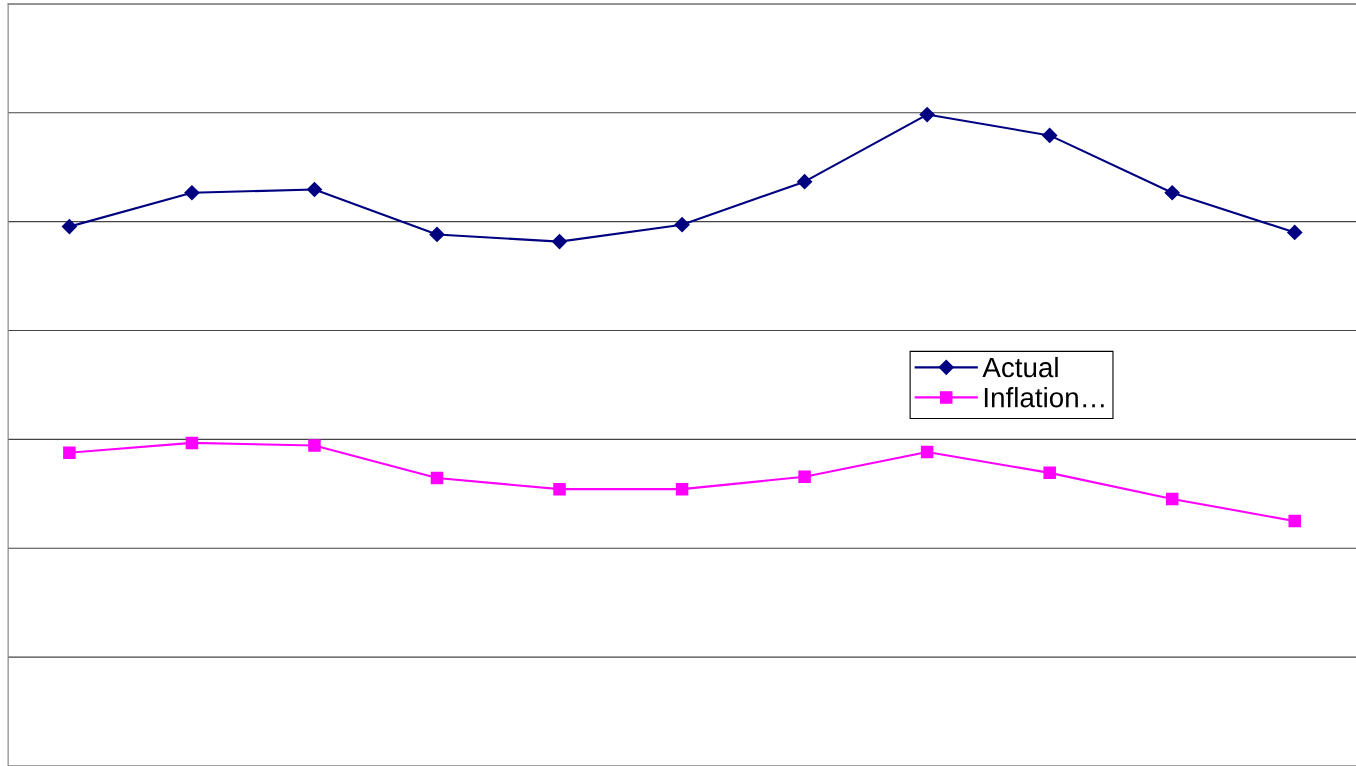  What do you see at coordinates (1020, 367) in the screenshot?
I see `legend-label: Actual` at bounding box center [1020, 367].